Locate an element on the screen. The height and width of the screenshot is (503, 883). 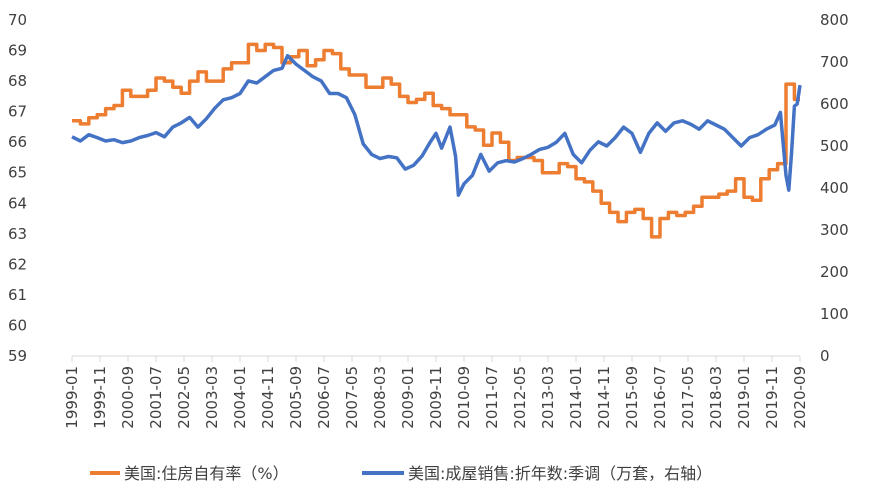
x-tick-label: 2014-01 is located at coordinates (576, 397).